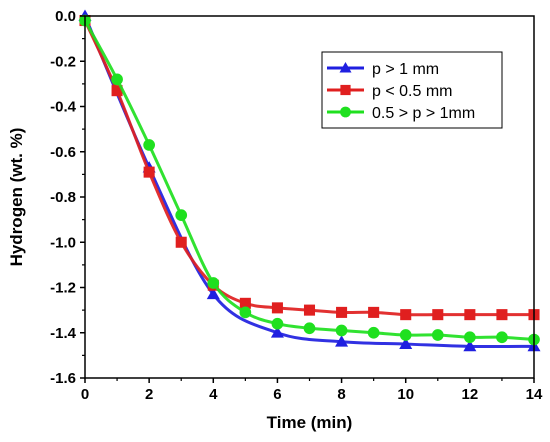 The image size is (550, 442). Describe the element at coordinates (63, 61) in the screenshot. I see `y-tick-label: -0.2` at that location.